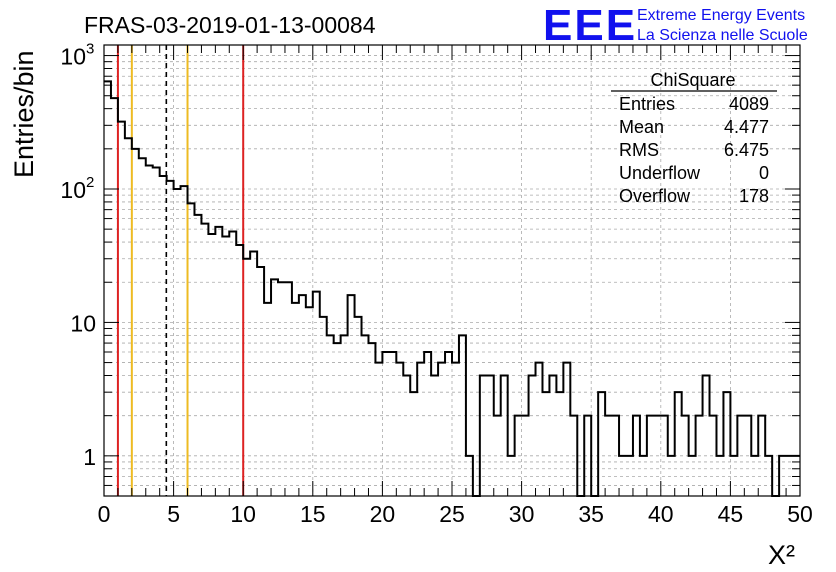 This screenshot has height=572, width=836. I want to click on x-tick-label: 40, so click(661, 514).